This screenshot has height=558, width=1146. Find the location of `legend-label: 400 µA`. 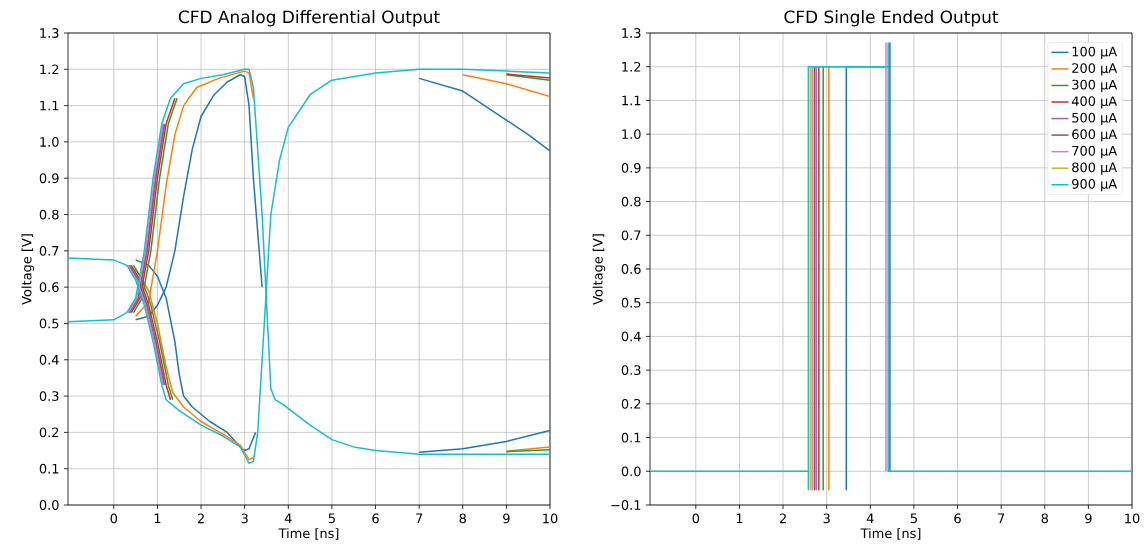

legend-label: 400 µA is located at coordinates (1094, 102).